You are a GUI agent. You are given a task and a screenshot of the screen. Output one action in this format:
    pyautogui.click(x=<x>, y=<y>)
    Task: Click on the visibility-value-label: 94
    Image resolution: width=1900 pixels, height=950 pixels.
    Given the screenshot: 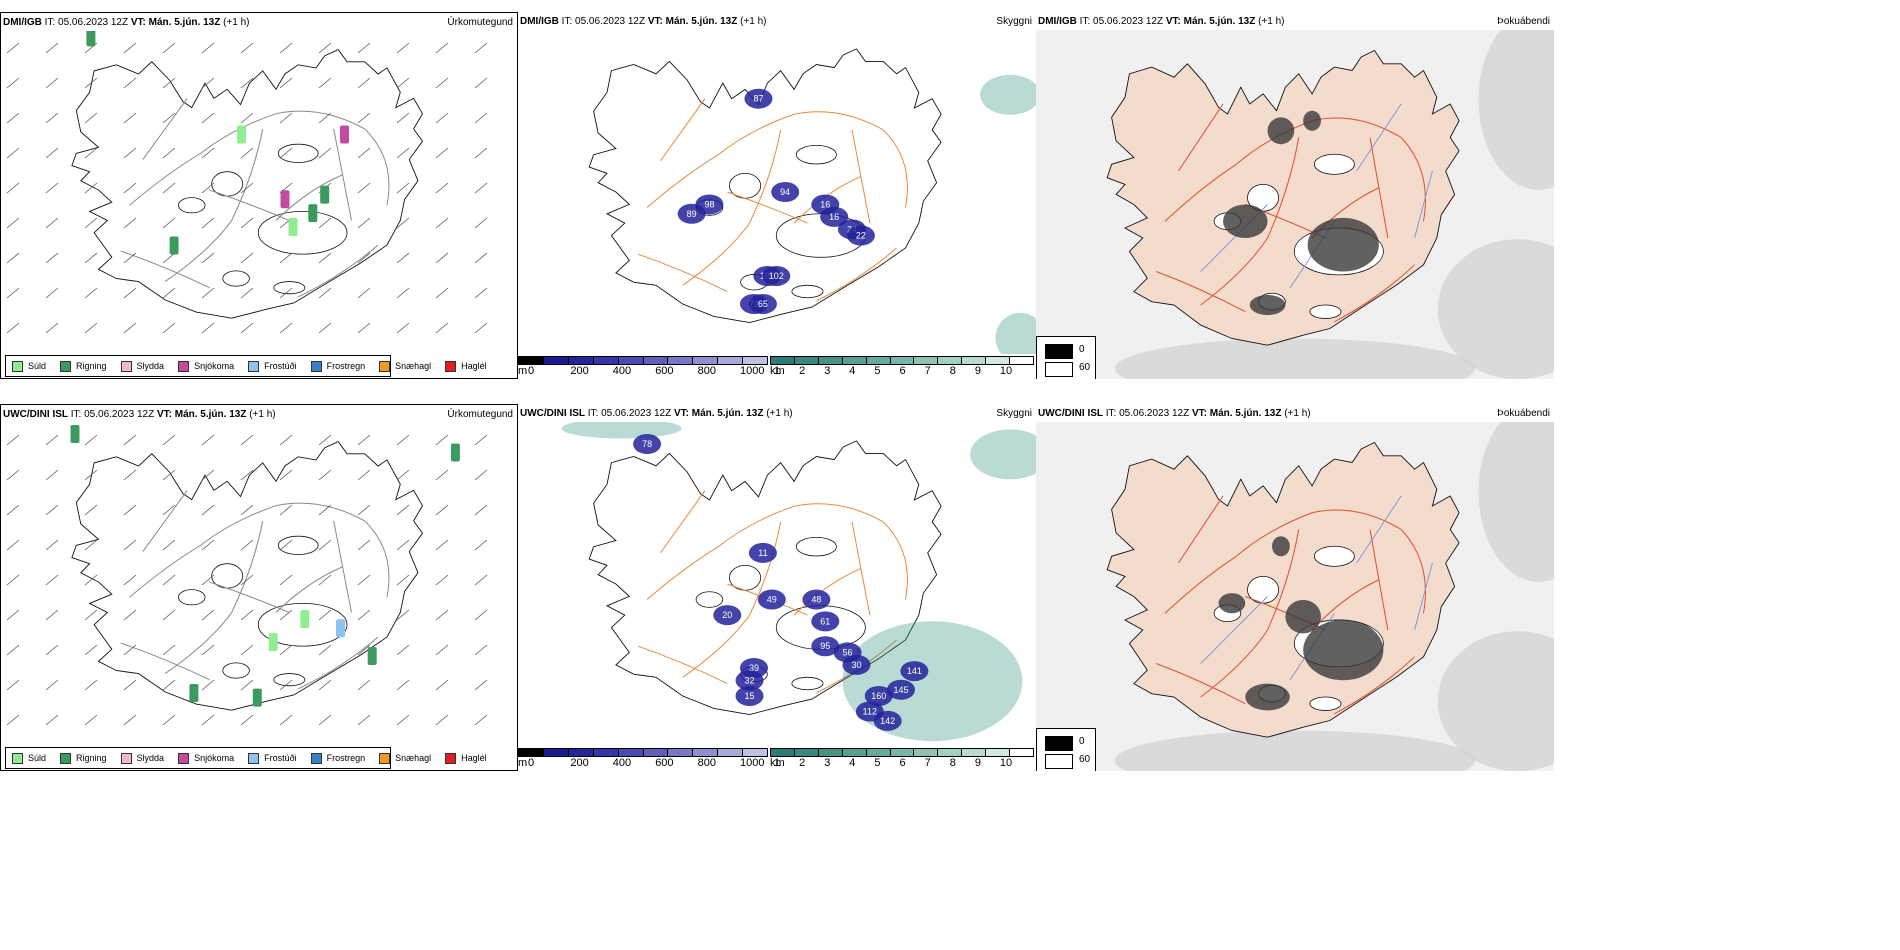 What is the action you would take?
    pyautogui.click(x=785, y=192)
    